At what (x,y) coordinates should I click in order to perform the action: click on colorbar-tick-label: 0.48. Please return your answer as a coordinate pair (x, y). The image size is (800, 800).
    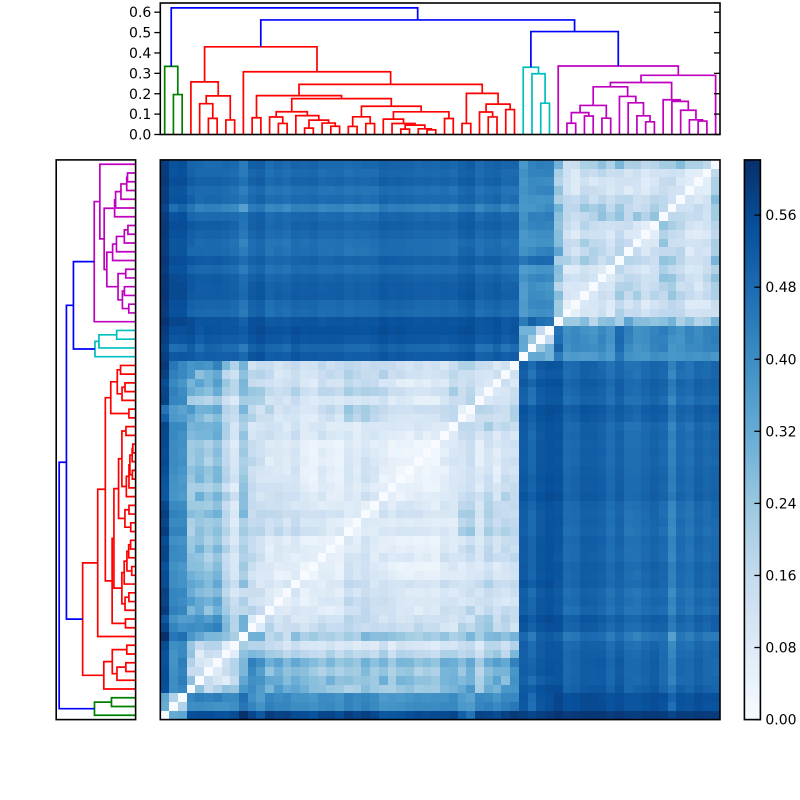
    Looking at the image, I should click on (780, 288).